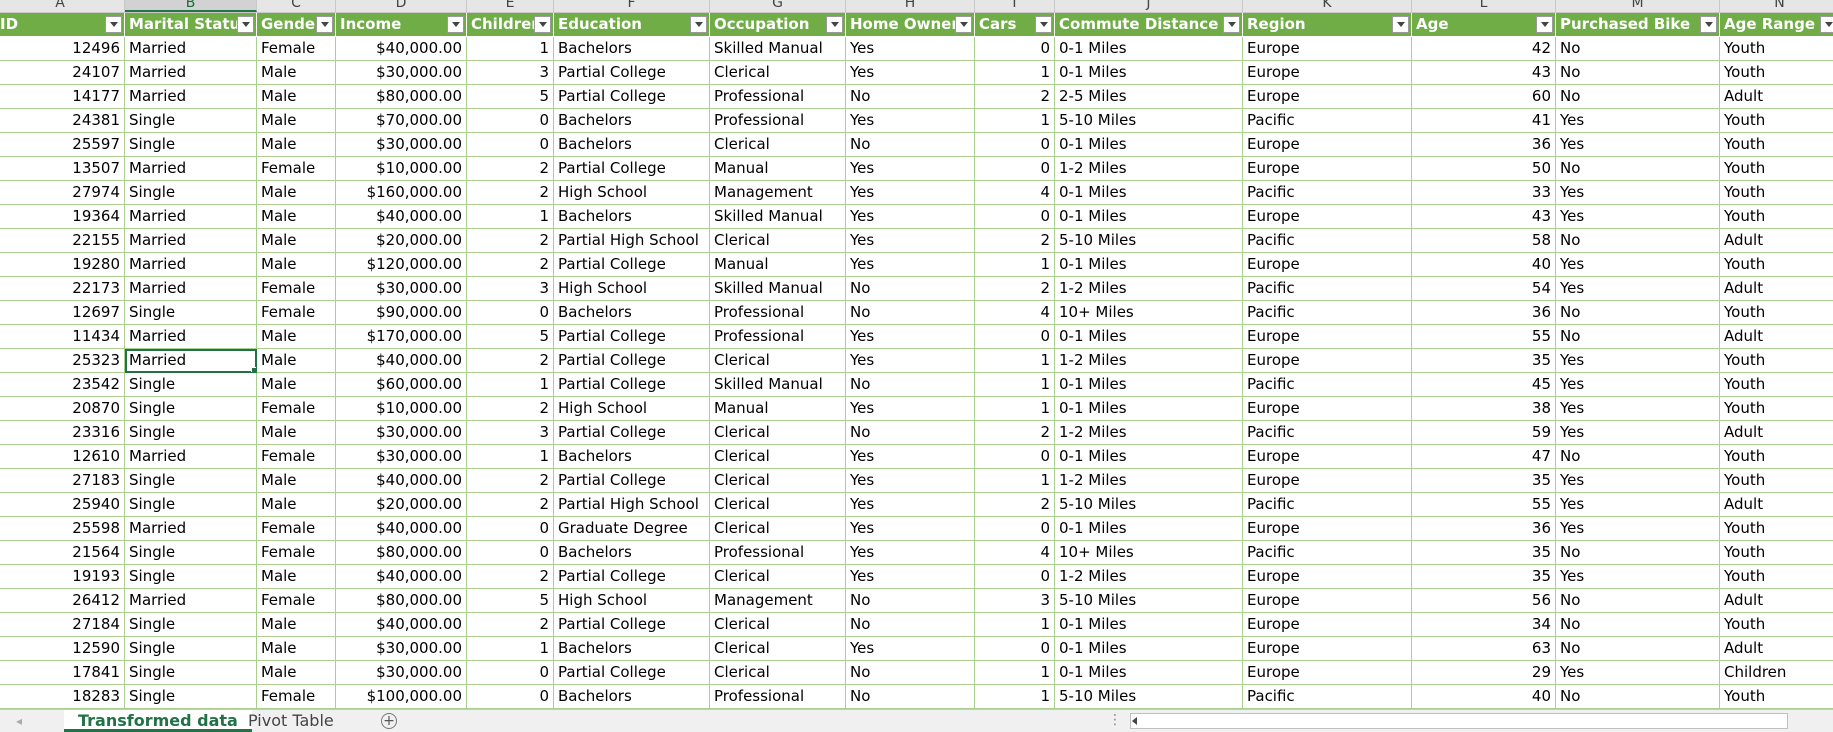 The image size is (1833, 732). Describe the element at coordinates (778, 169) in the screenshot. I see `table-cell: Manual` at that location.